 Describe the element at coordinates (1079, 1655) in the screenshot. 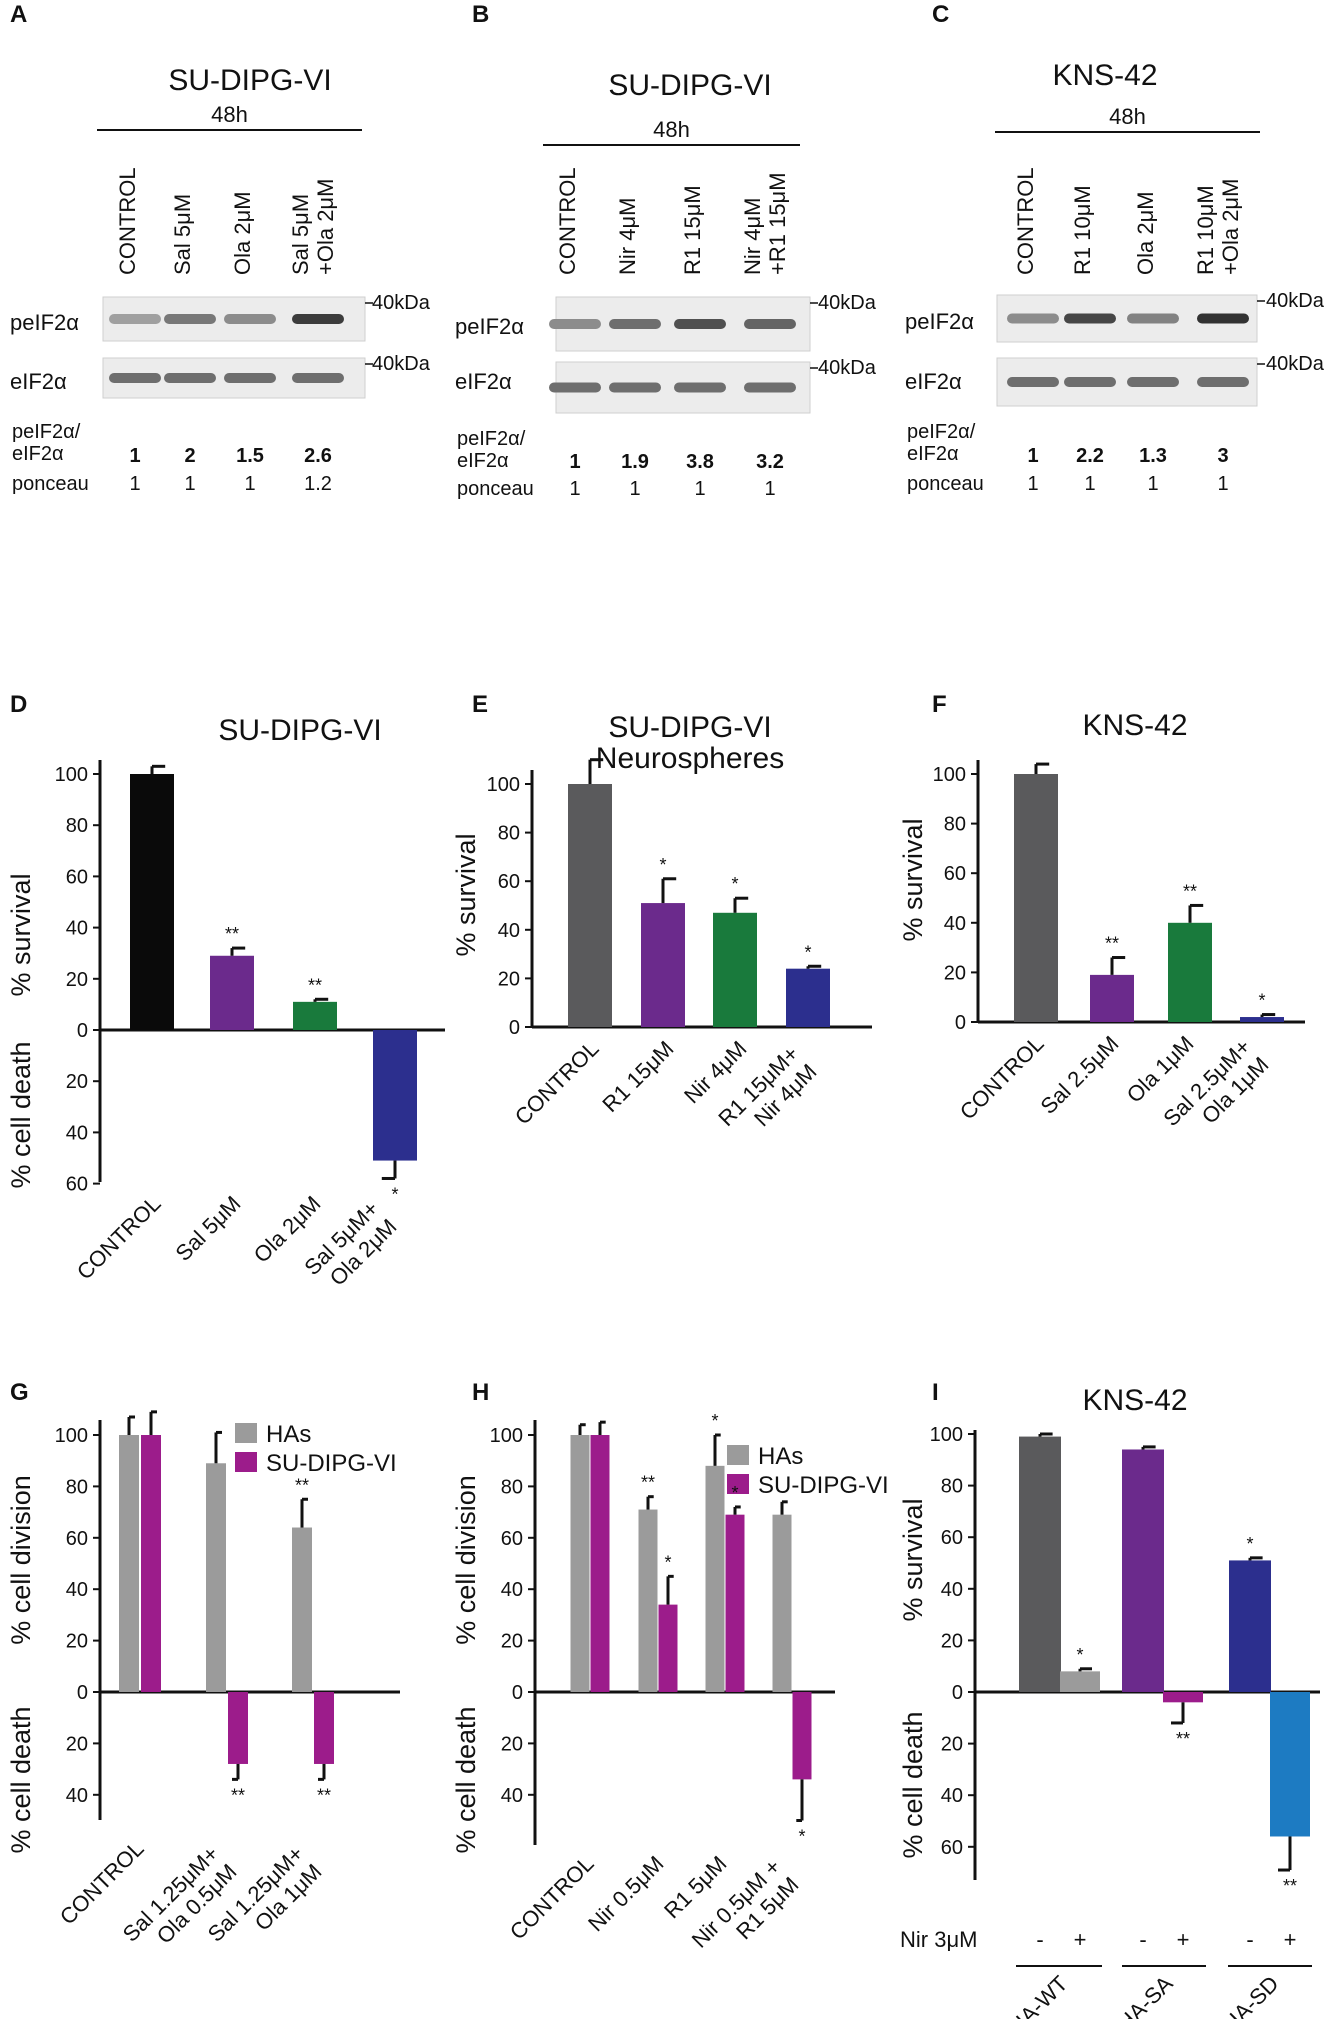

I see `significance-mark: *` at that location.